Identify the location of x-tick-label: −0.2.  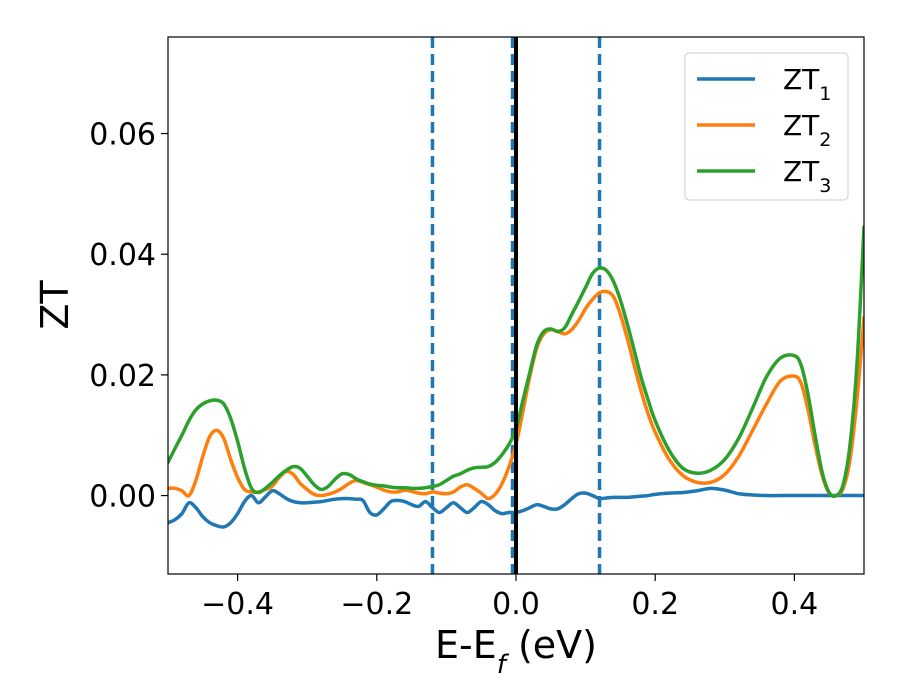
(376, 604).